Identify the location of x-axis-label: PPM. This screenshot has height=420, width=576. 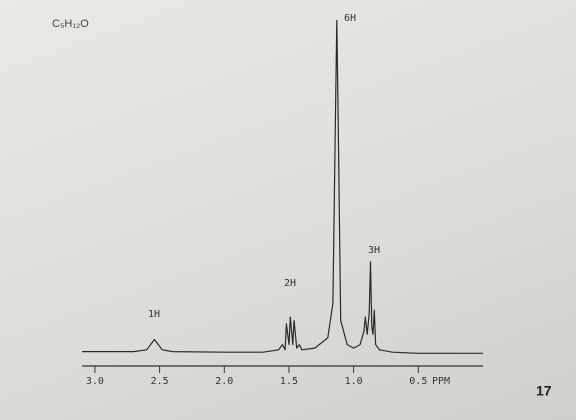
(441, 381).